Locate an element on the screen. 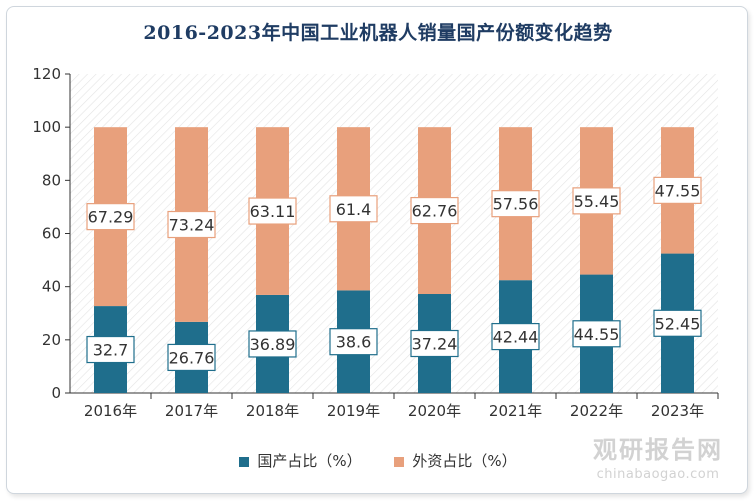 Image resolution: width=756 pixels, height=502 pixels. data-label-domestic: 38.6 is located at coordinates (354, 342).